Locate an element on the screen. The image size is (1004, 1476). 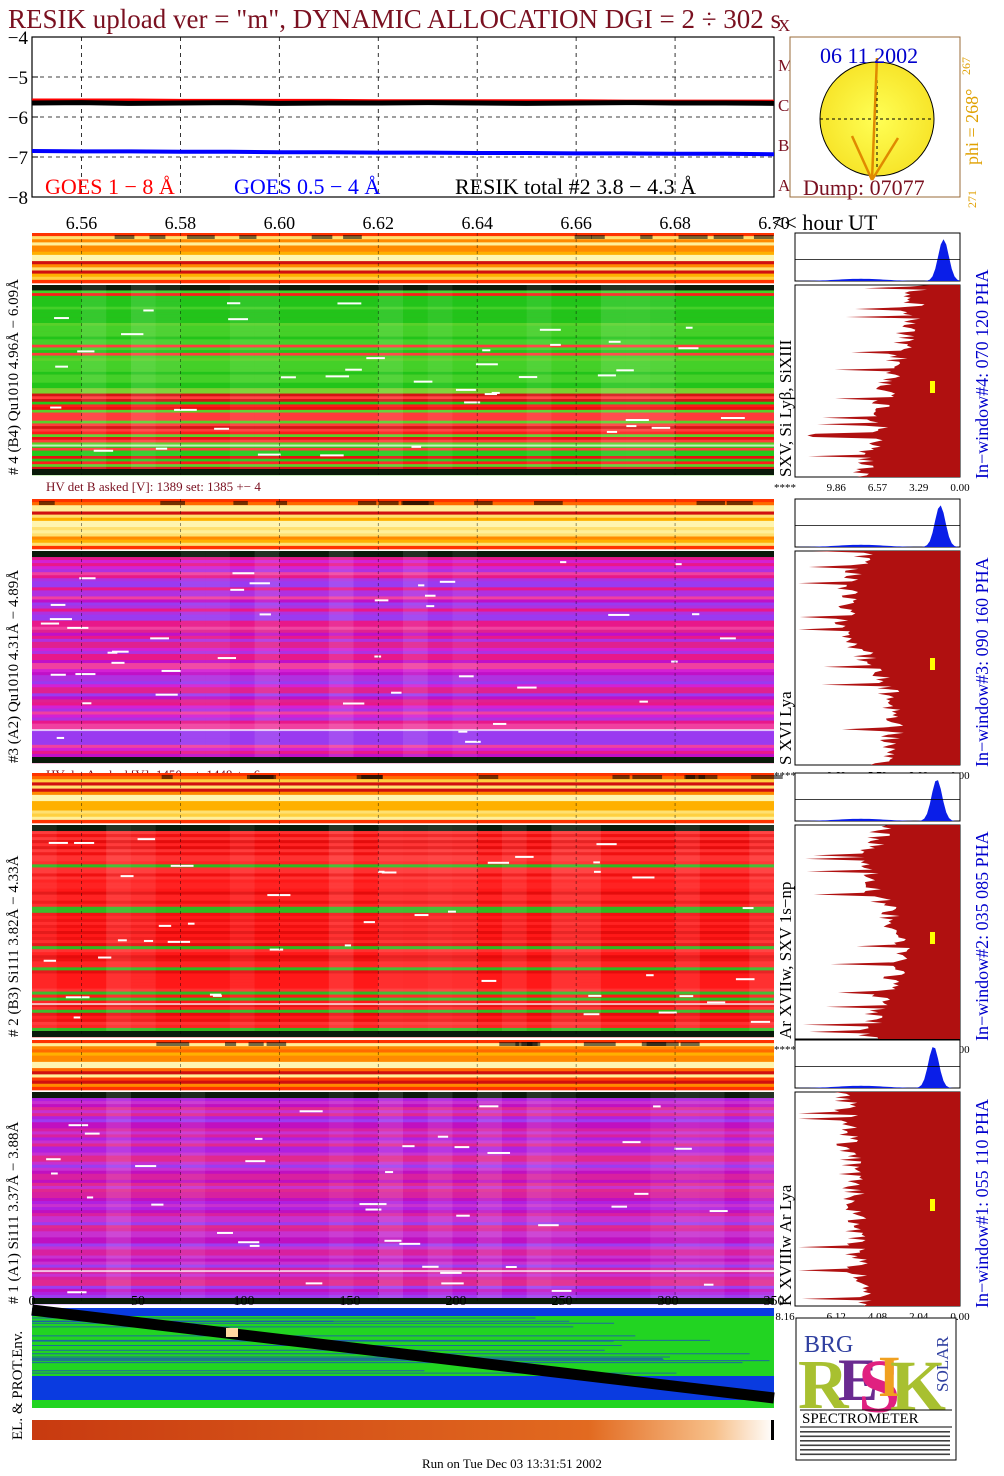
env-x-tick-label: 350 is located at coordinates (774, 1301).